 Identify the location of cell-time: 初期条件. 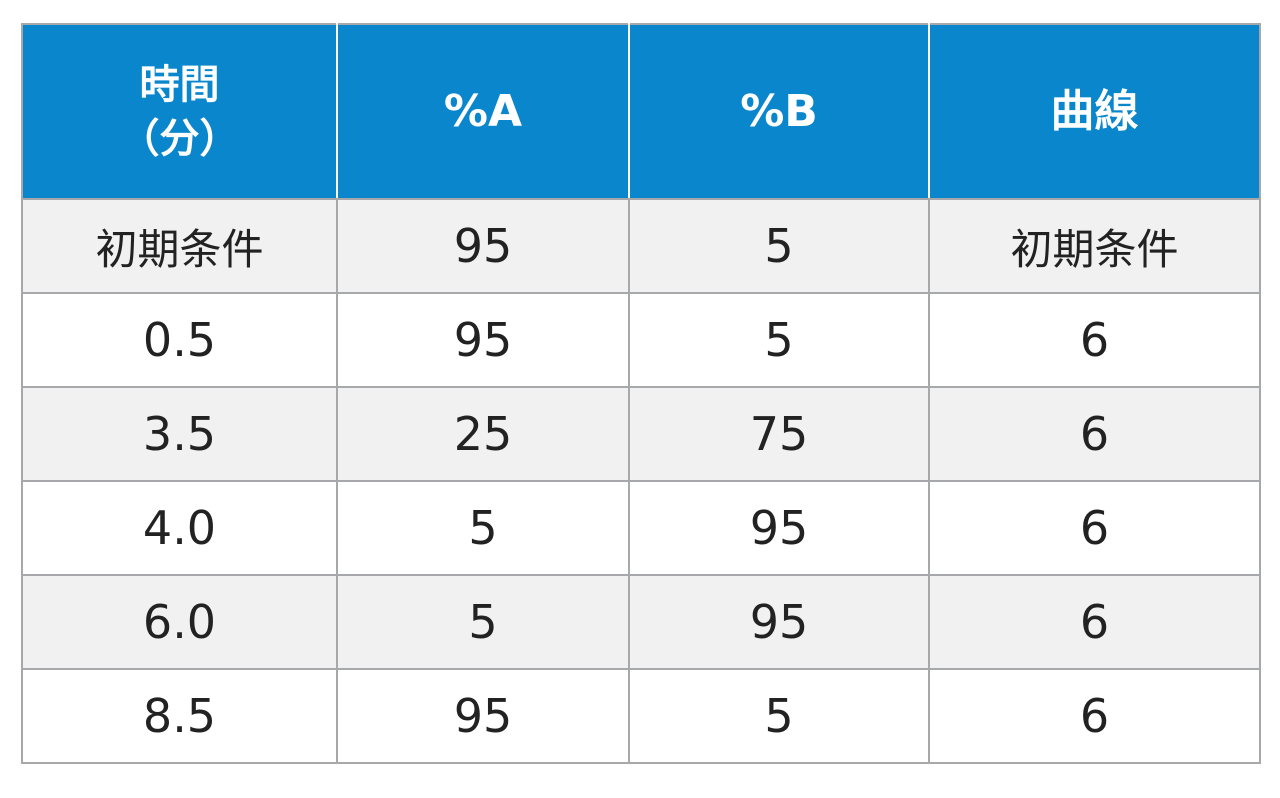
(179, 246).